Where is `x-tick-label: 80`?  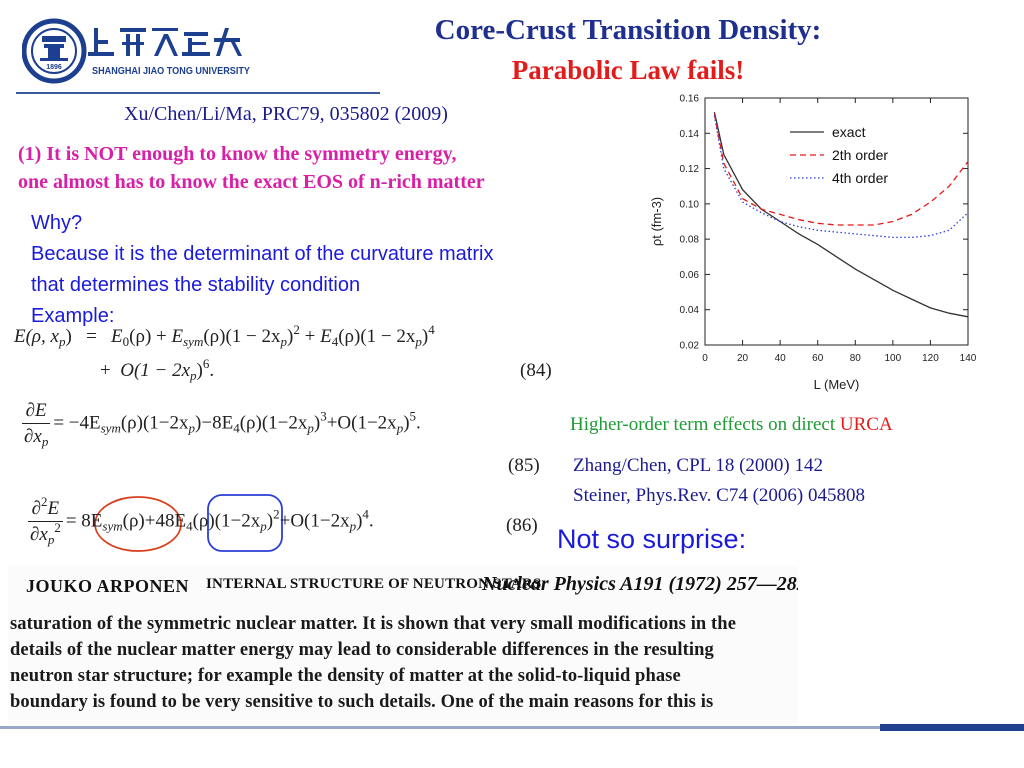
x-tick-label: 80 is located at coordinates (856, 358).